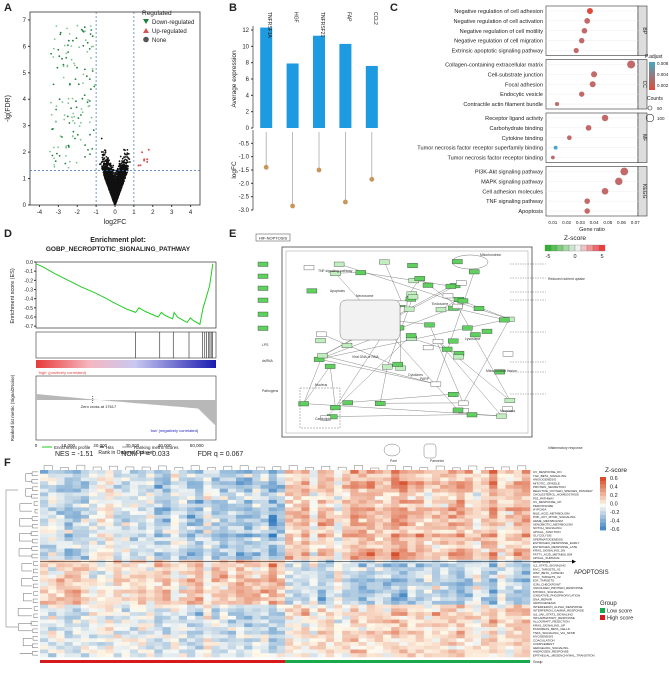 The width and height of the screenshot is (669, 692). Describe the element at coordinates (267, 361) in the screenshot. I see `pathway-label: dsRNA` at that location.